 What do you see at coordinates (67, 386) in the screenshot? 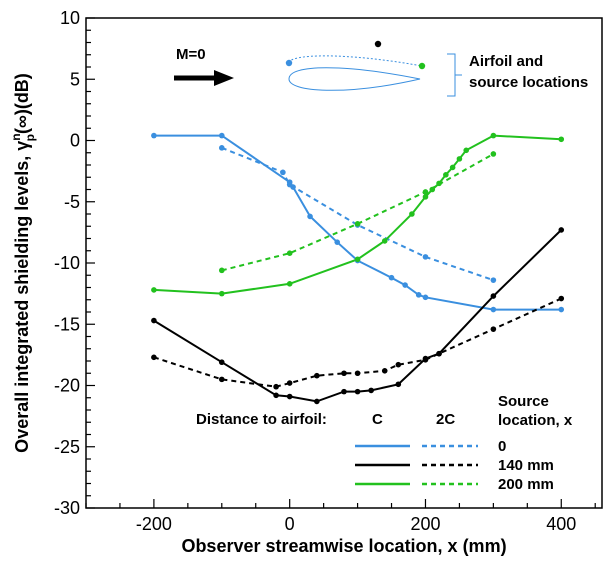
I see `y-tick-label: -20` at bounding box center [67, 386].